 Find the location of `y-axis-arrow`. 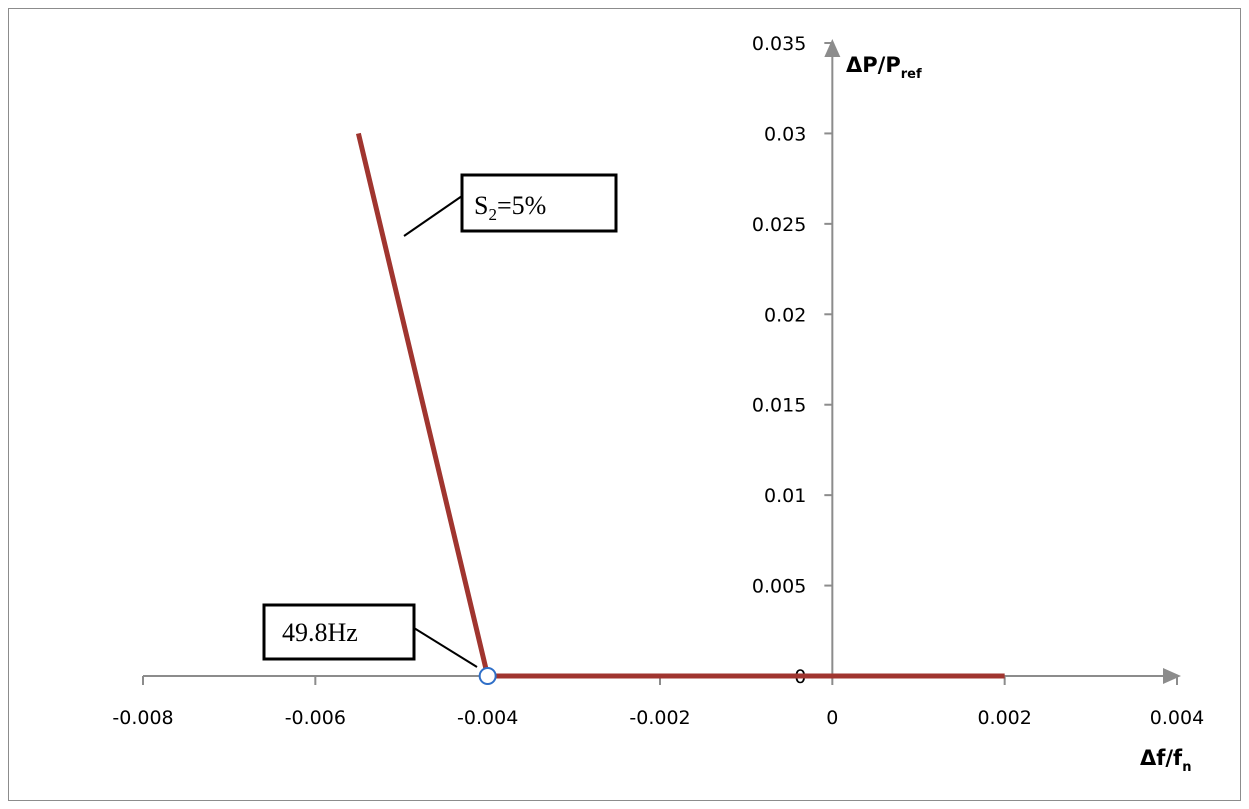

y-axis-arrow is located at coordinates (832, 48).